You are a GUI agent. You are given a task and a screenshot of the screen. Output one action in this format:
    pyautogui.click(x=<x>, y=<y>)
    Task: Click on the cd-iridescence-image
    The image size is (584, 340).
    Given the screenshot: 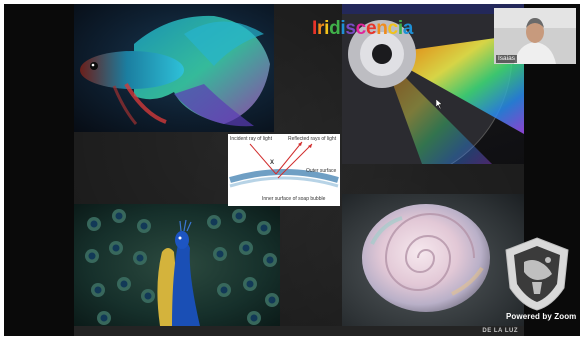 What is the action you would take?
    pyautogui.click(x=433, y=89)
    